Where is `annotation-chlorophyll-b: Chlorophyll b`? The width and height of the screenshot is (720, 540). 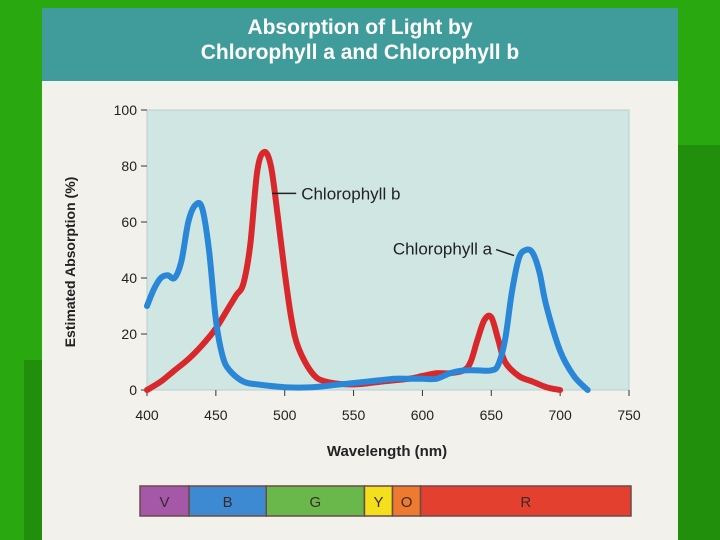
annotation-chlorophyll-b: Chlorophyll b is located at coordinates (350, 193).